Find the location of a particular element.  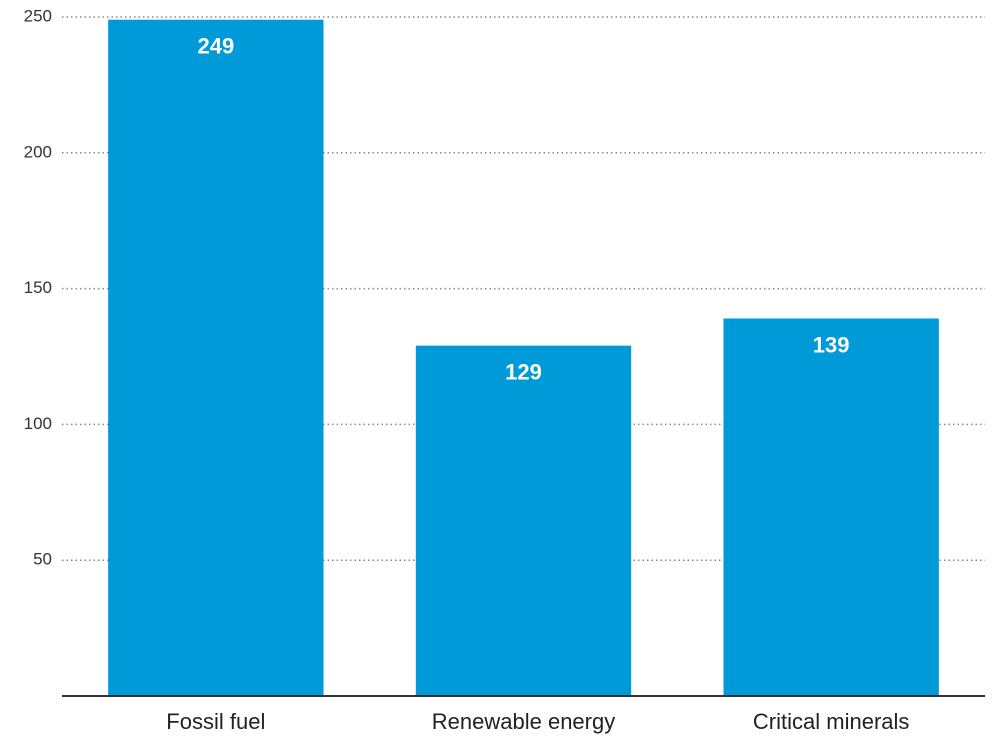

y-tick-label: 150 is located at coordinates (38, 287).